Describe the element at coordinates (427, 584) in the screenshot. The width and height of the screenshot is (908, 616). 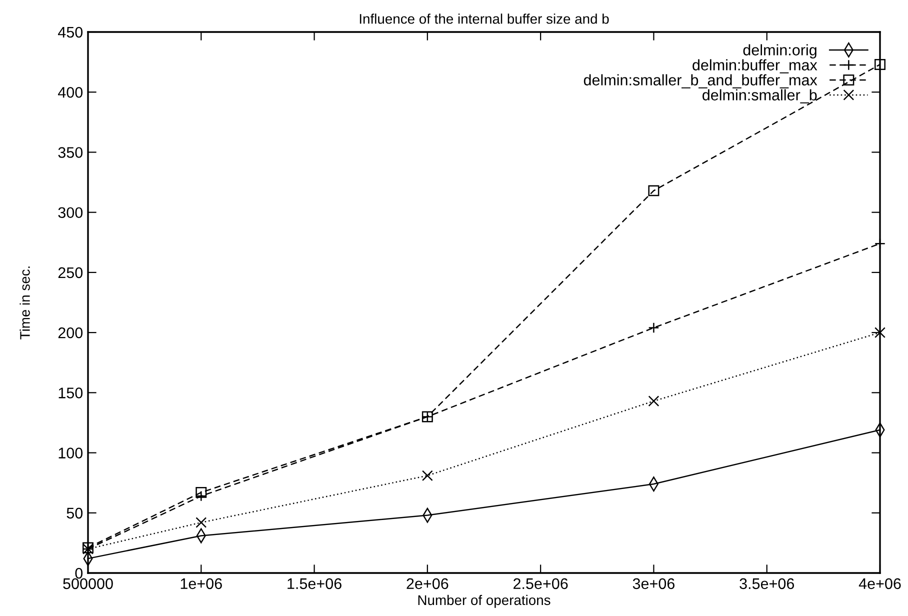
I see `x-tick-label: 2e+06` at that location.